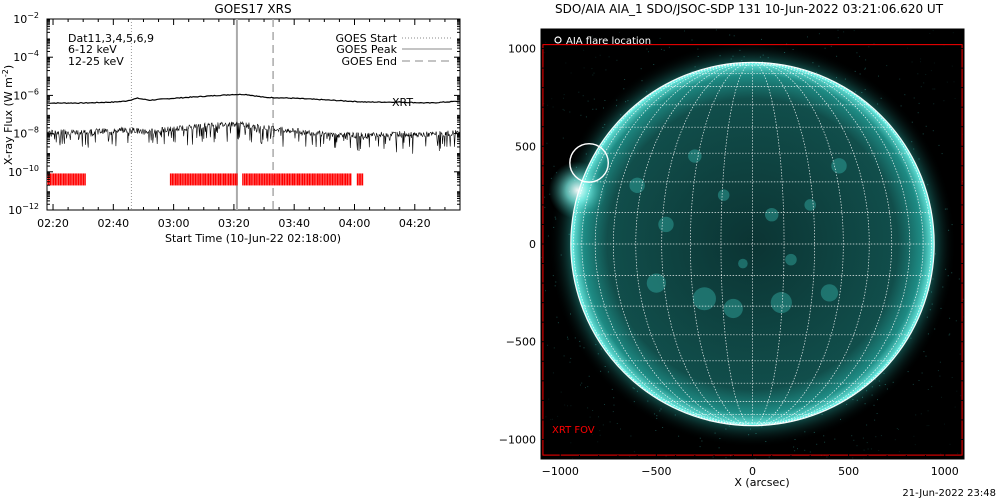 Image resolution: width=1000 pixels, height=500 pixels. I want to click on flare-legend-circle-icon, so click(558, 40).